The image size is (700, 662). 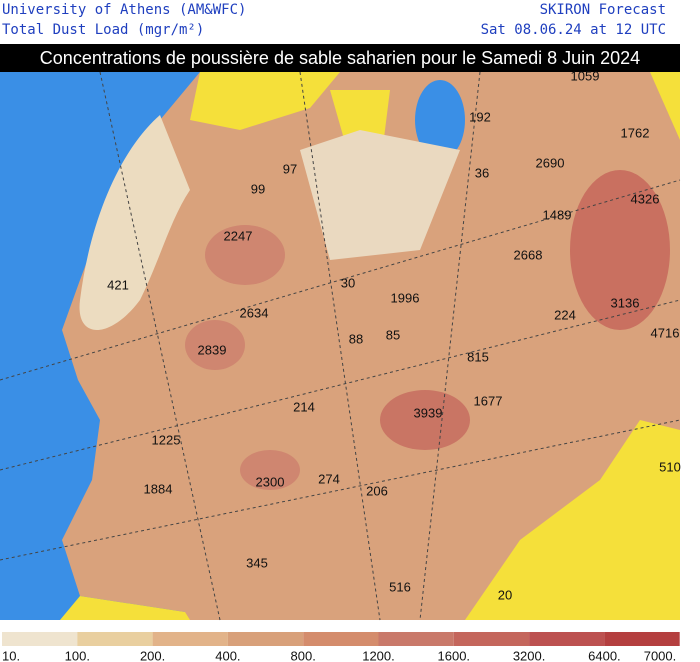 What do you see at coordinates (585, 75) in the screenshot?
I see `map-label: 1059` at bounding box center [585, 75].